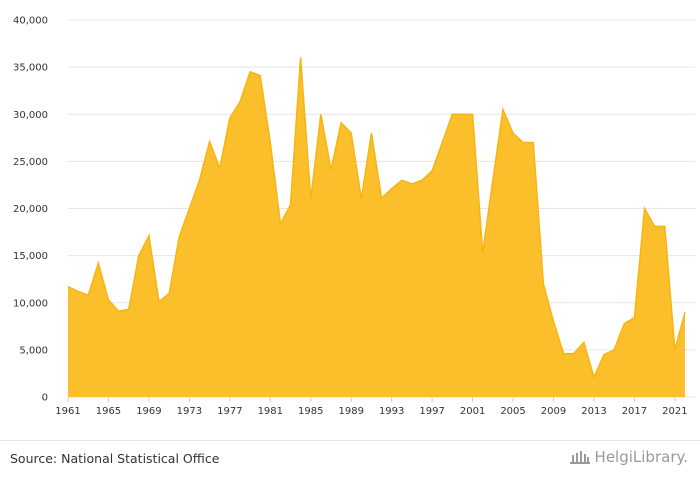  What do you see at coordinates (350, 440) in the screenshot?
I see `footer-divider` at bounding box center [350, 440].